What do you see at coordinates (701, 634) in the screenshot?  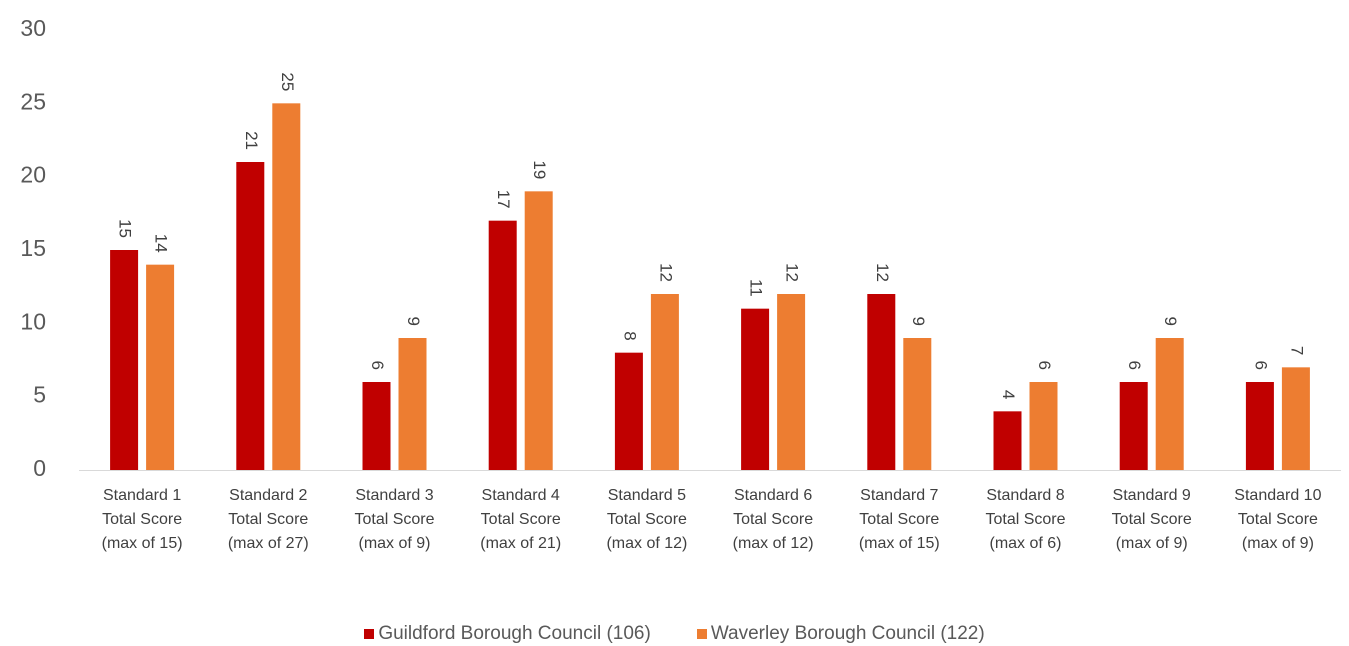 I see `legend-swatch-waverley` at bounding box center [701, 634].